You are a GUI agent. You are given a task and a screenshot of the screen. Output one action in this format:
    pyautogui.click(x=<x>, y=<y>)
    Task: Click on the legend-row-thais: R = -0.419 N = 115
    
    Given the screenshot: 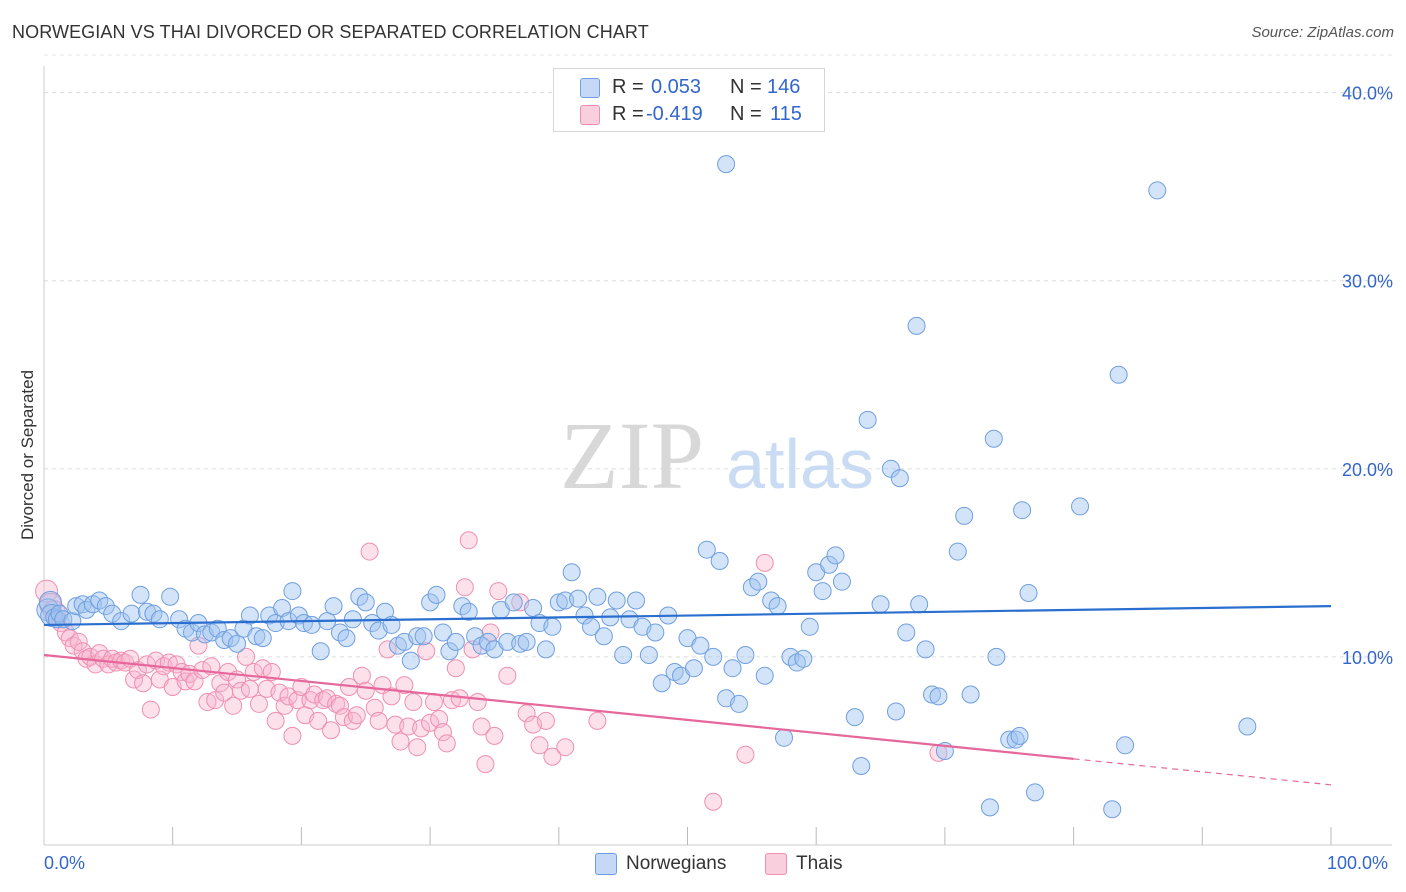 What is the action you would take?
    pyautogui.click(x=689, y=115)
    